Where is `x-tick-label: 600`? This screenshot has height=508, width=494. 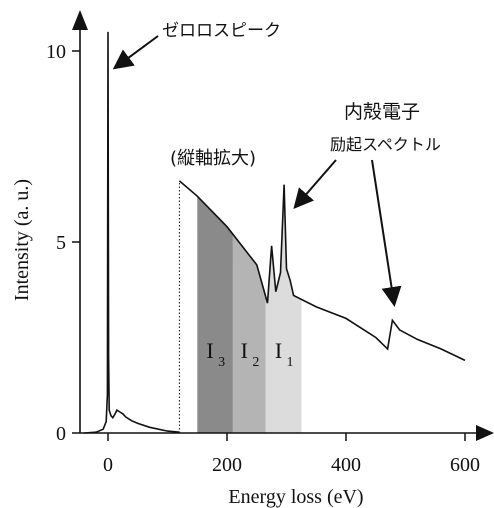 x-tick-label: 600 is located at coordinates (465, 465).